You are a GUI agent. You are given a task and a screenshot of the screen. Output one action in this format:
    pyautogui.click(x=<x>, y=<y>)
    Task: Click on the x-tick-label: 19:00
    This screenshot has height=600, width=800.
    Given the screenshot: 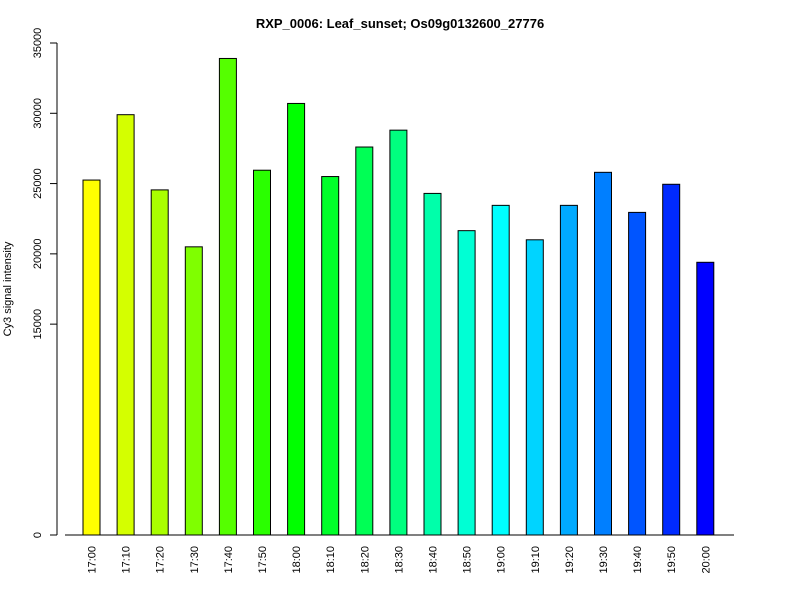 What is the action you would take?
    pyautogui.click(x=502, y=560)
    